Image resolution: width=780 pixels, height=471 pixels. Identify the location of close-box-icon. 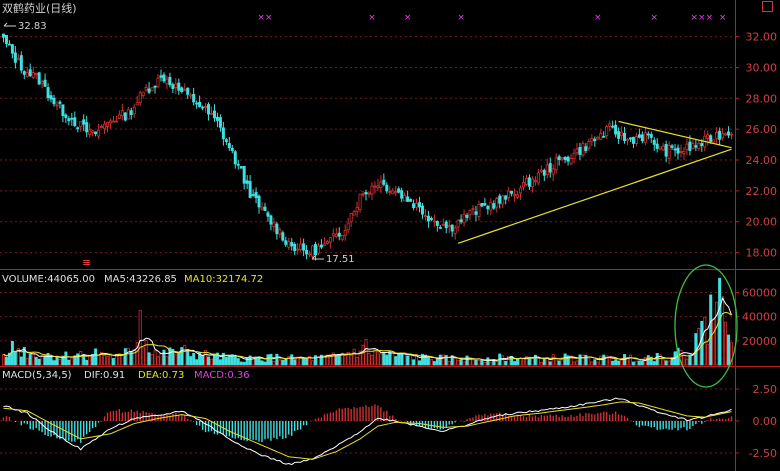
(767, 6).